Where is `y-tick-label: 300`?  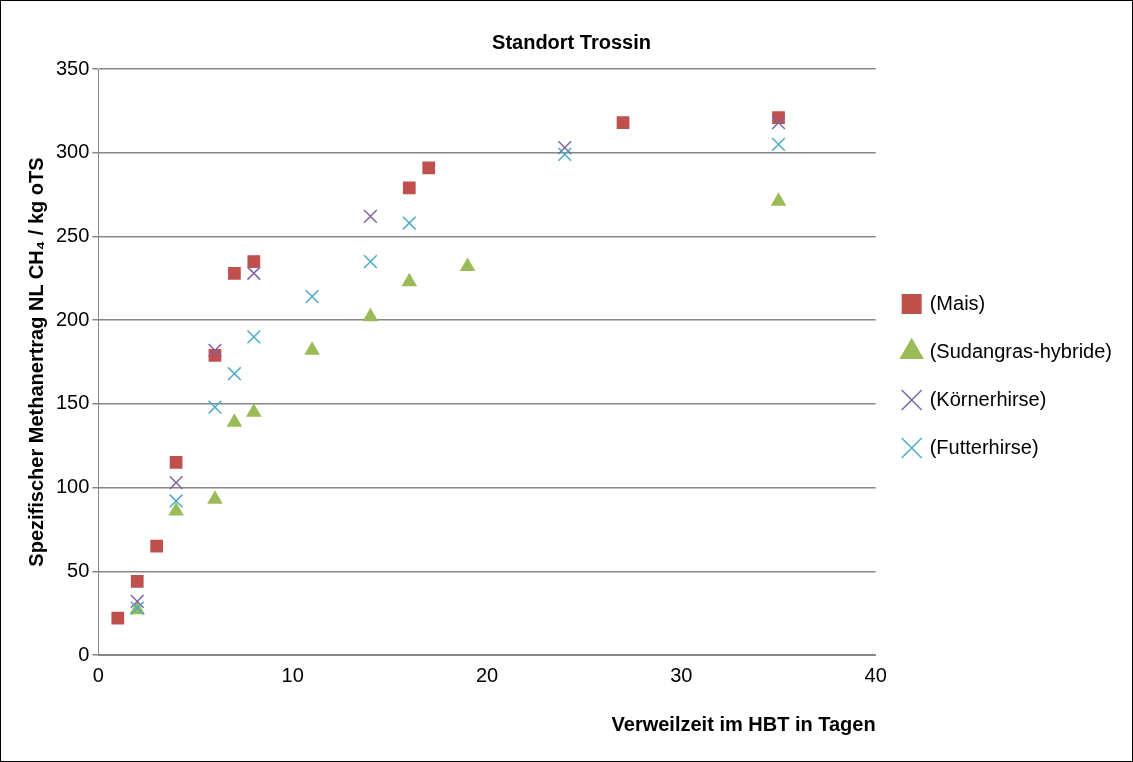 y-tick-label: 300 is located at coordinates (72, 151).